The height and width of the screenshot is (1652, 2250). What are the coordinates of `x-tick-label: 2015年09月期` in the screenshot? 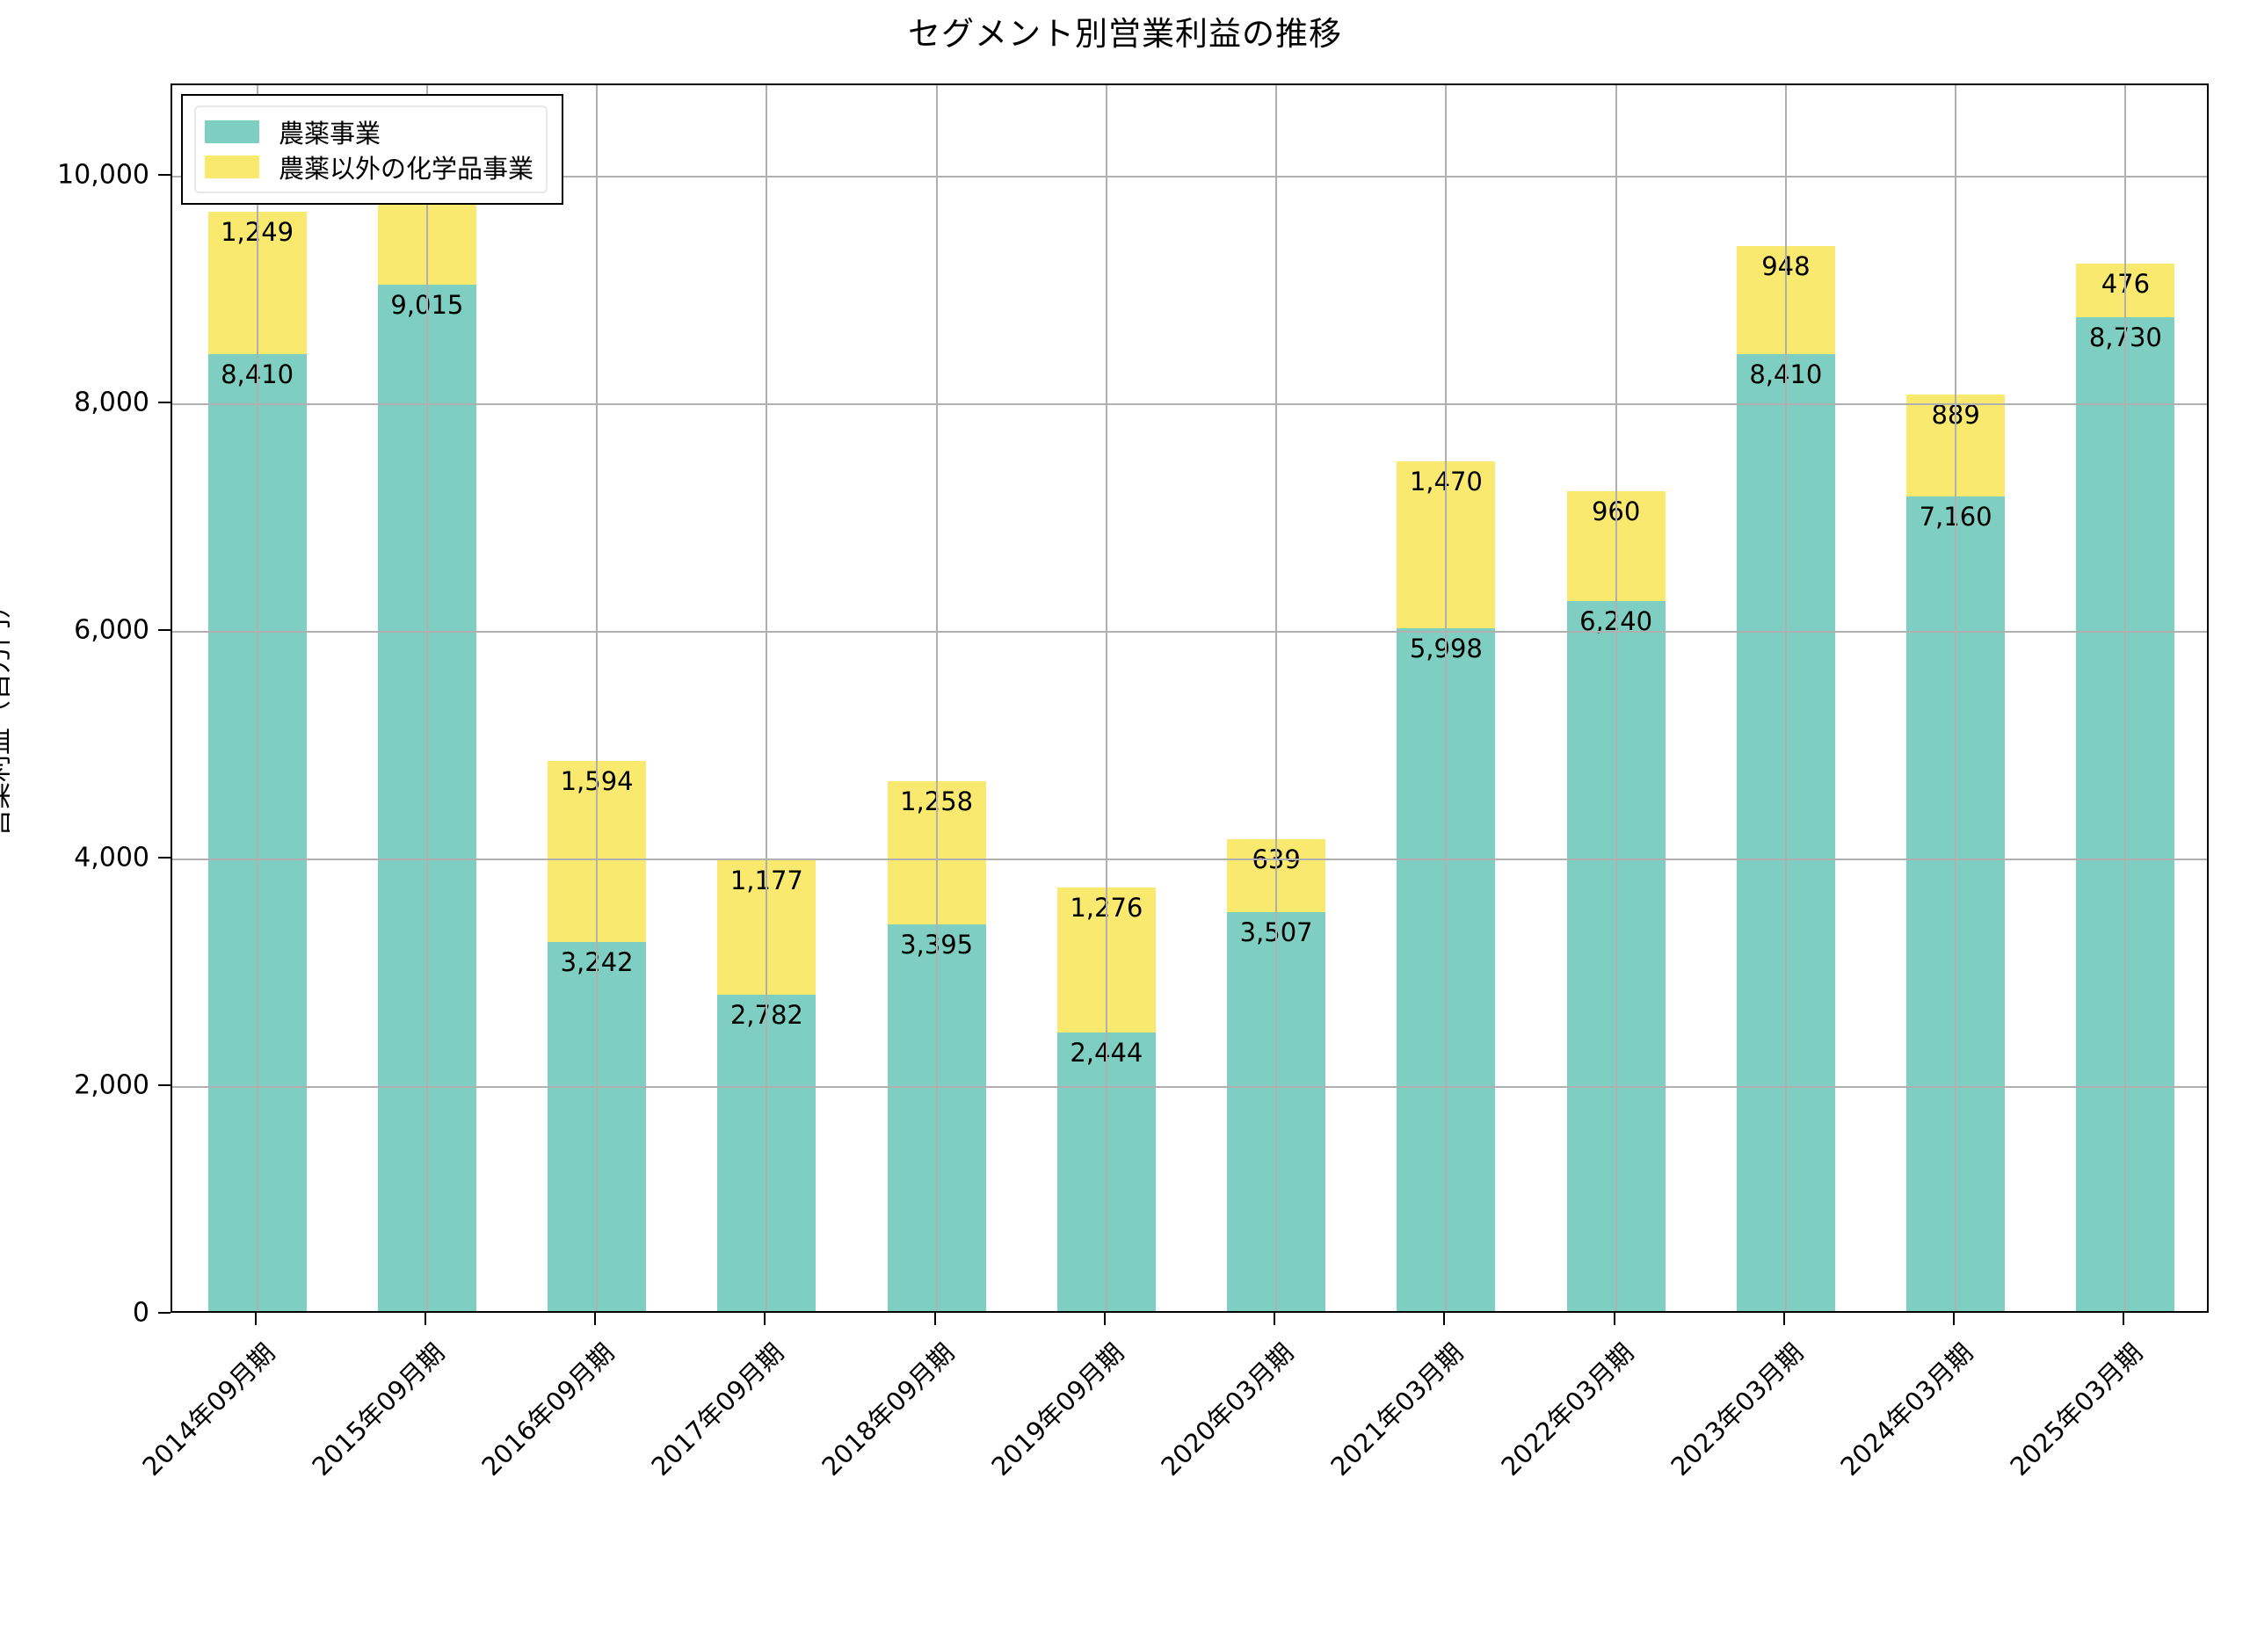 It's located at (378, 1410).